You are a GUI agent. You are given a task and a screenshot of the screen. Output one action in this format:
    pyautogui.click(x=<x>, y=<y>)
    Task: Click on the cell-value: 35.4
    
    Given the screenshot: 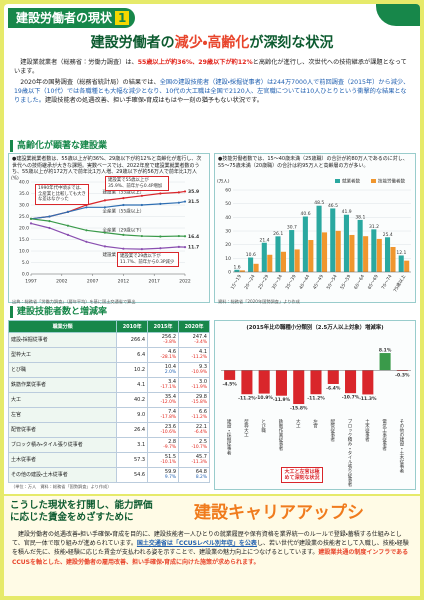 What is the action you would take?
    pyautogui.click(x=170, y=397)
    